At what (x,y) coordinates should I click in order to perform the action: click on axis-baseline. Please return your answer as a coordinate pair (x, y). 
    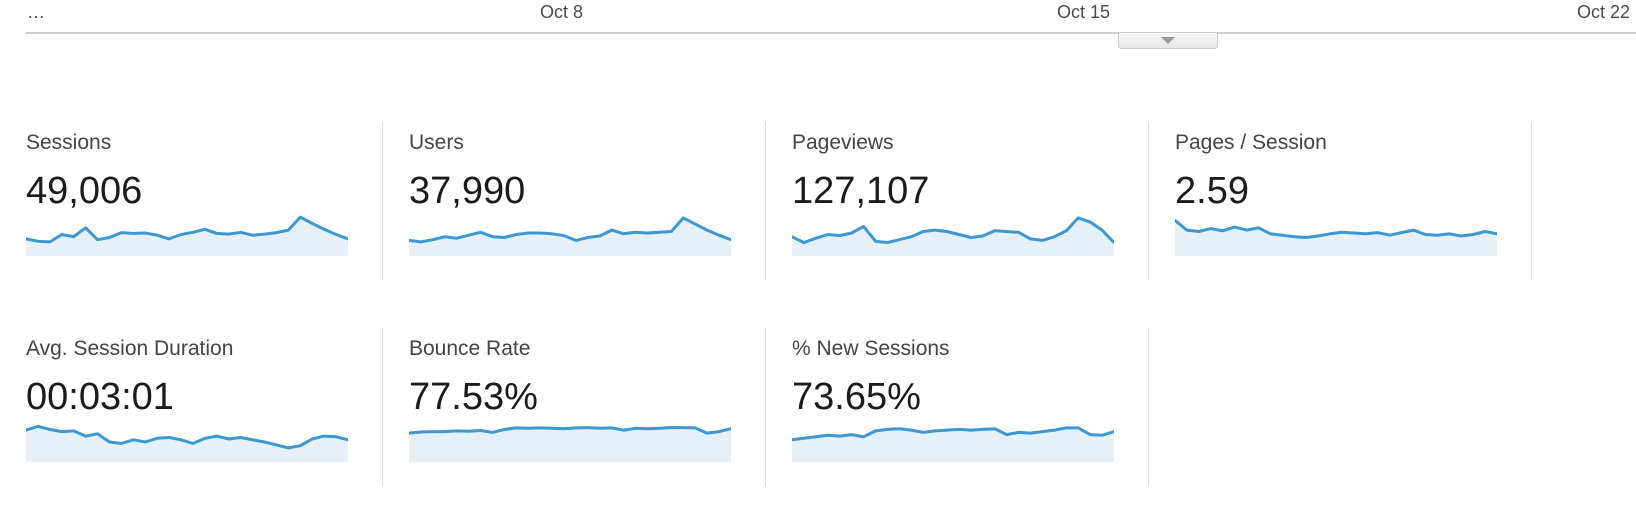
    Looking at the image, I should click on (831, 33).